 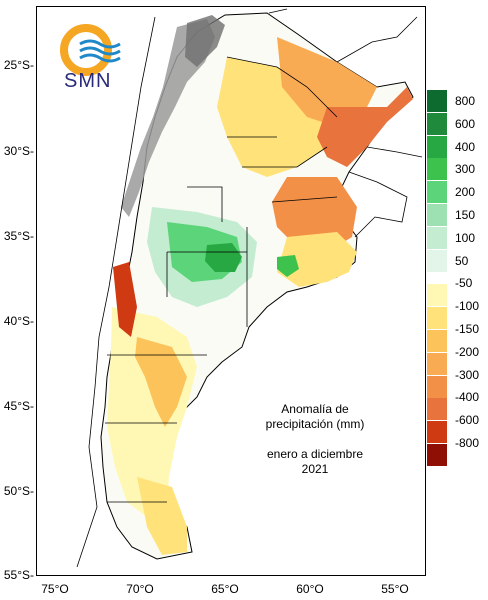 What do you see at coordinates (465, 123) in the screenshot?
I see `legend-label-positive: 600` at bounding box center [465, 123].